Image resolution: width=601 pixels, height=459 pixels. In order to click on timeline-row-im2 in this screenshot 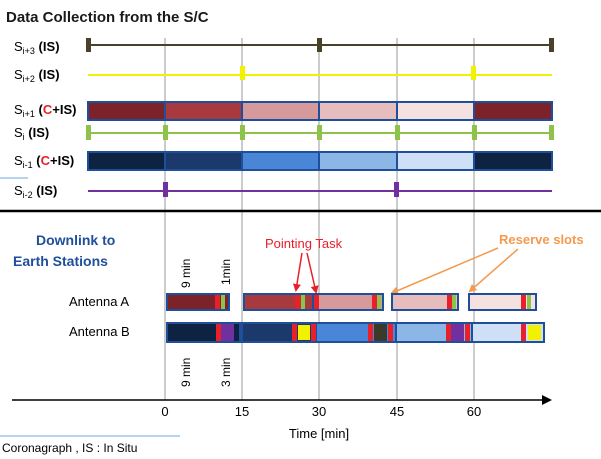, I will do `click(320, 189)`.